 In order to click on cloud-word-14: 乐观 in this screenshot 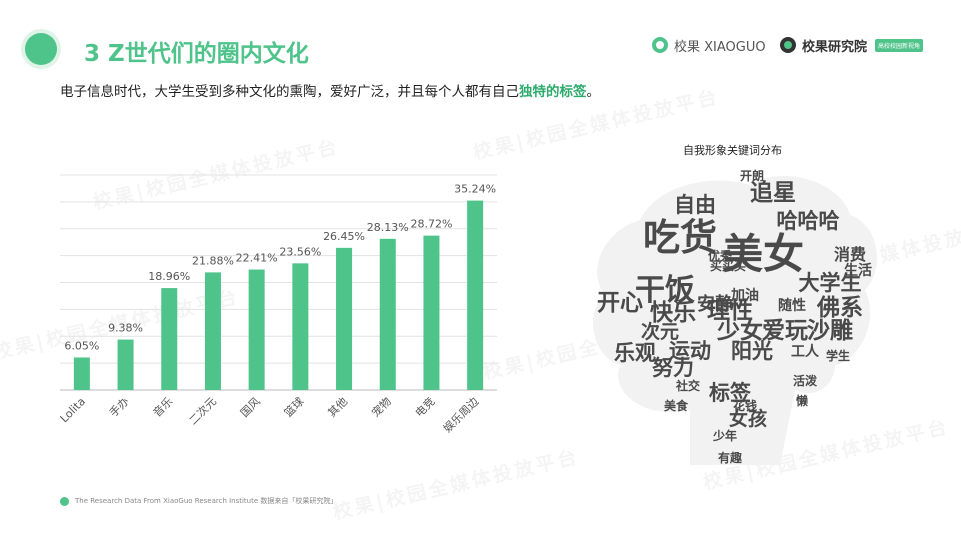, I will do `click(635, 353)`.